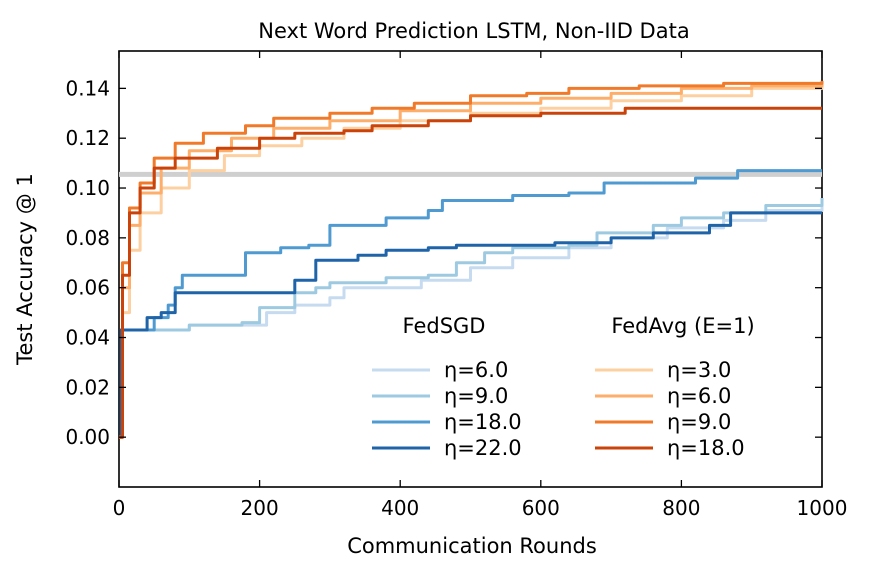 The width and height of the screenshot is (892, 574). What do you see at coordinates (400, 508) in the screenshot?
I see `x-tick-label: 400` at bounding box center [400, 508].